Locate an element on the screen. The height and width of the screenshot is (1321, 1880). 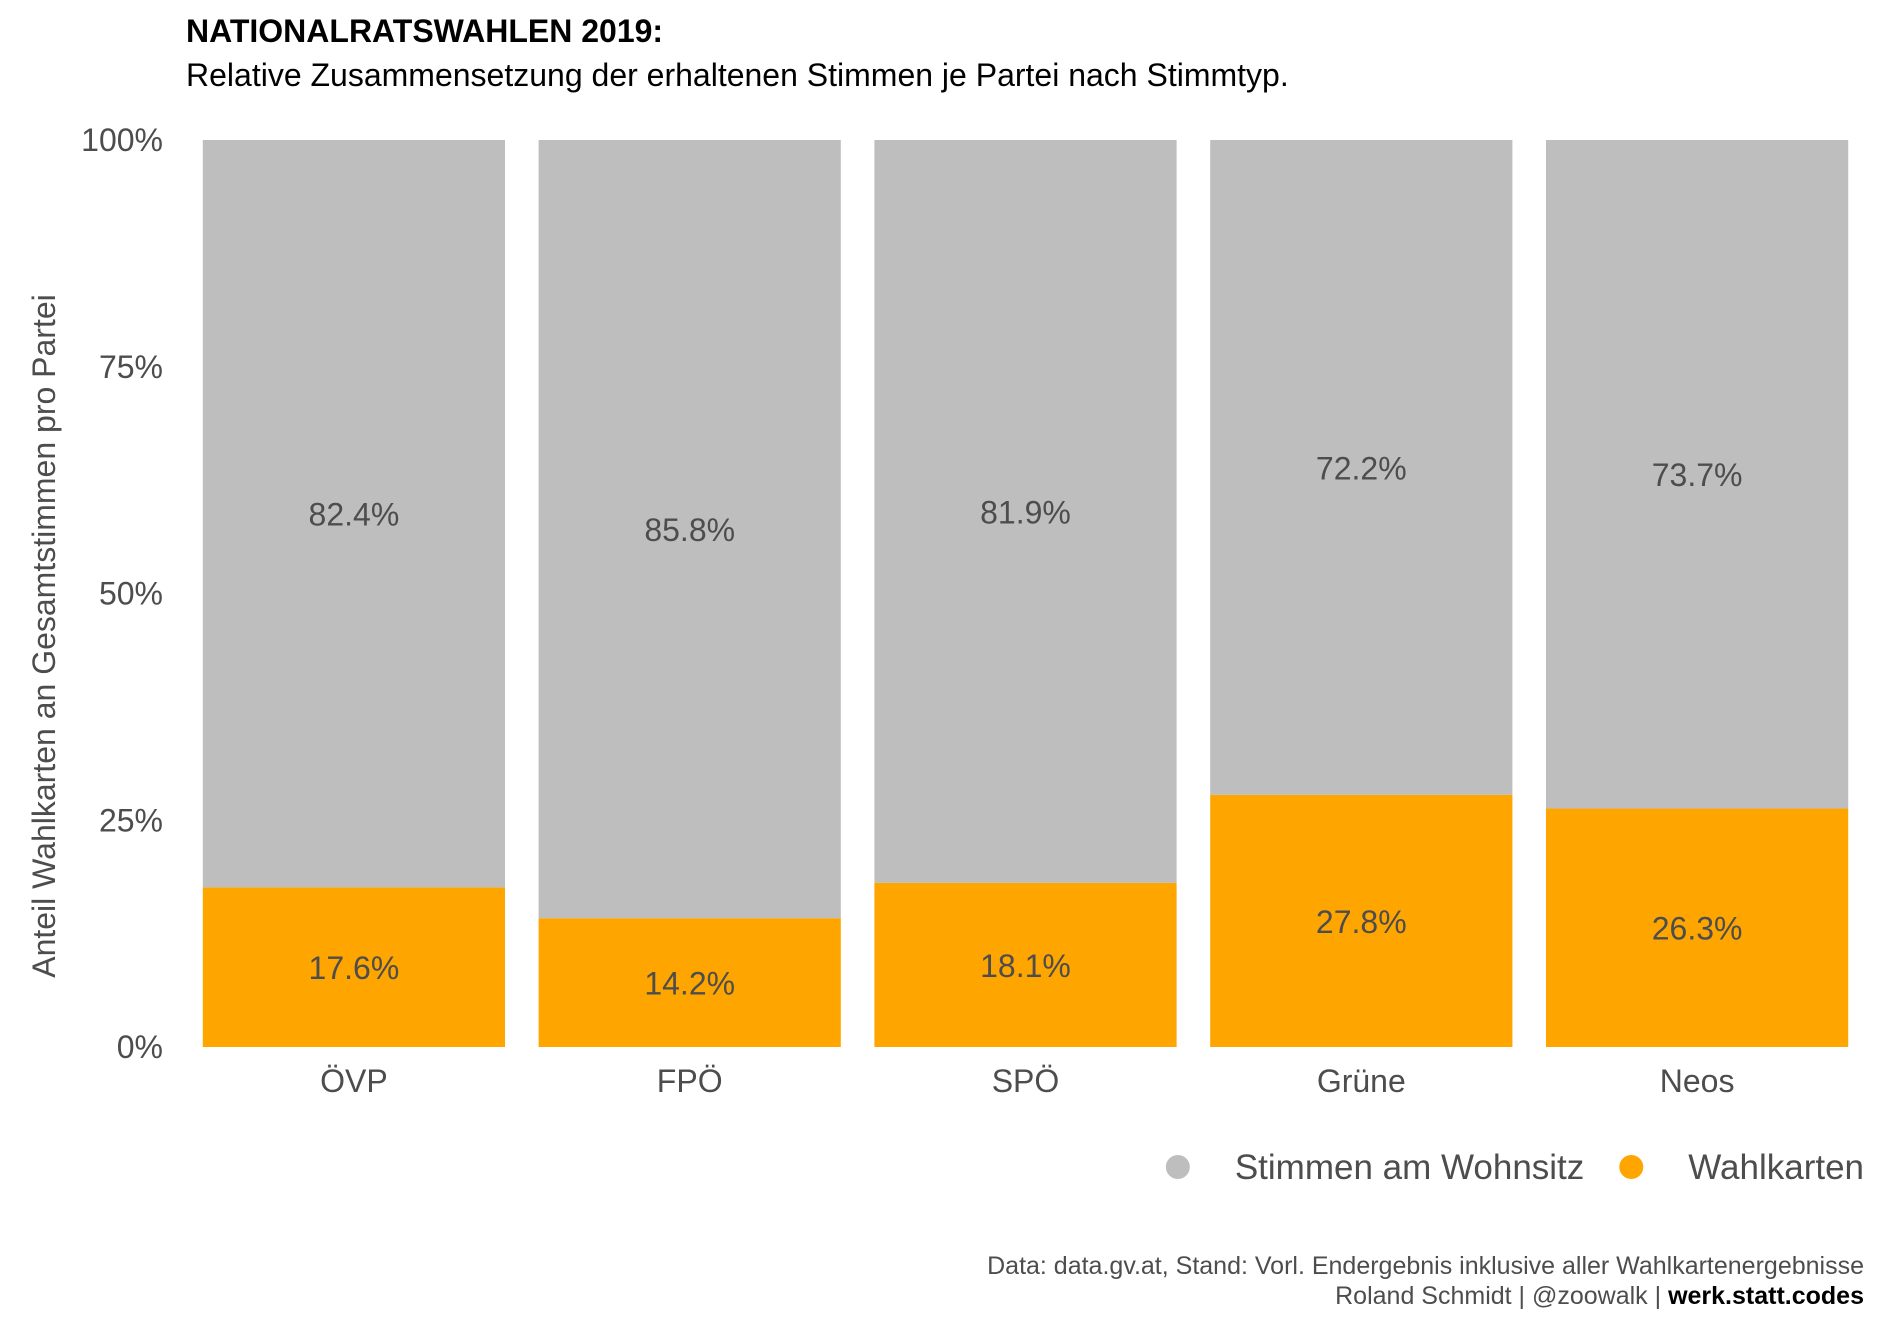
x-tick-label: SPÖ is located at coordinates (1026, 1081).